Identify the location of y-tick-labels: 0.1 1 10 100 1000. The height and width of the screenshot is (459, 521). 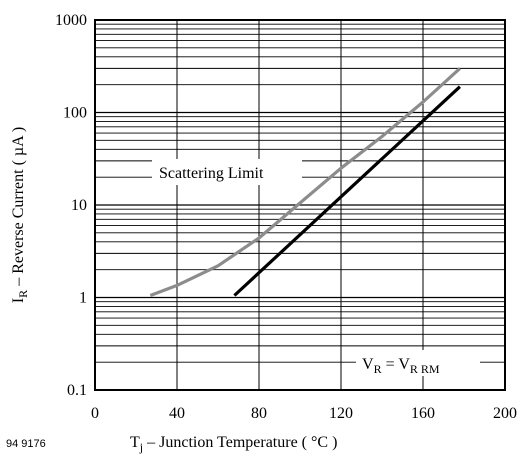
(71, 205).